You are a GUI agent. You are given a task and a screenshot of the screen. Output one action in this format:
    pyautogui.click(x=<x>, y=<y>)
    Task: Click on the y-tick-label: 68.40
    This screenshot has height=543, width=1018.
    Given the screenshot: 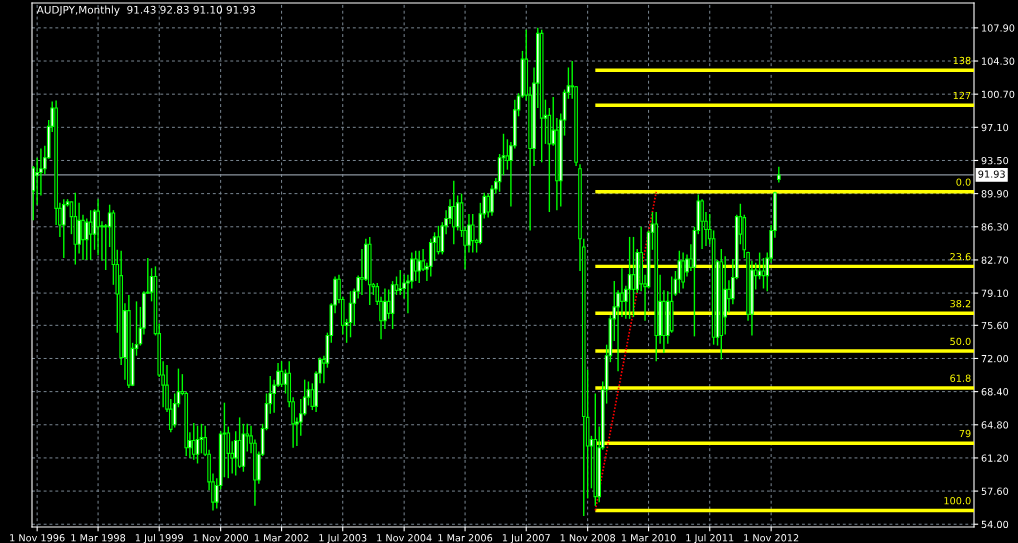 What is the action you would take?
    pyautogui.click(x=995, y=392)
    